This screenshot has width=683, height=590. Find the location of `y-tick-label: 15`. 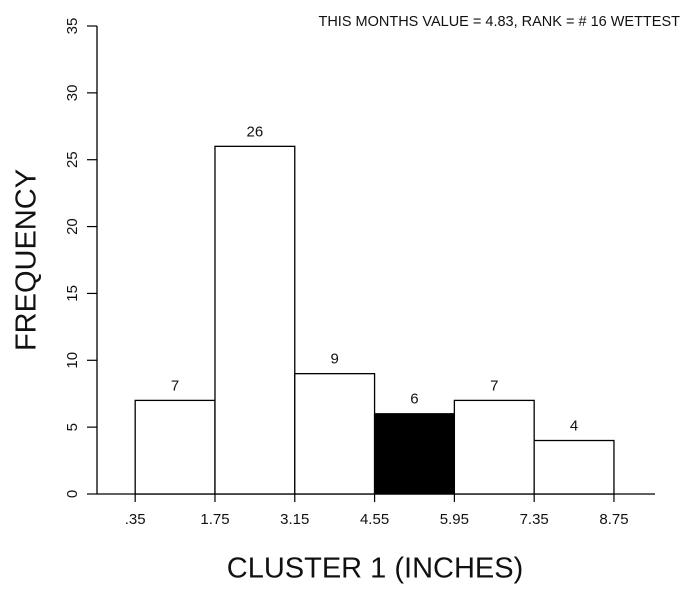

y-tick-label: 15 is located at coordinates (72, 293).